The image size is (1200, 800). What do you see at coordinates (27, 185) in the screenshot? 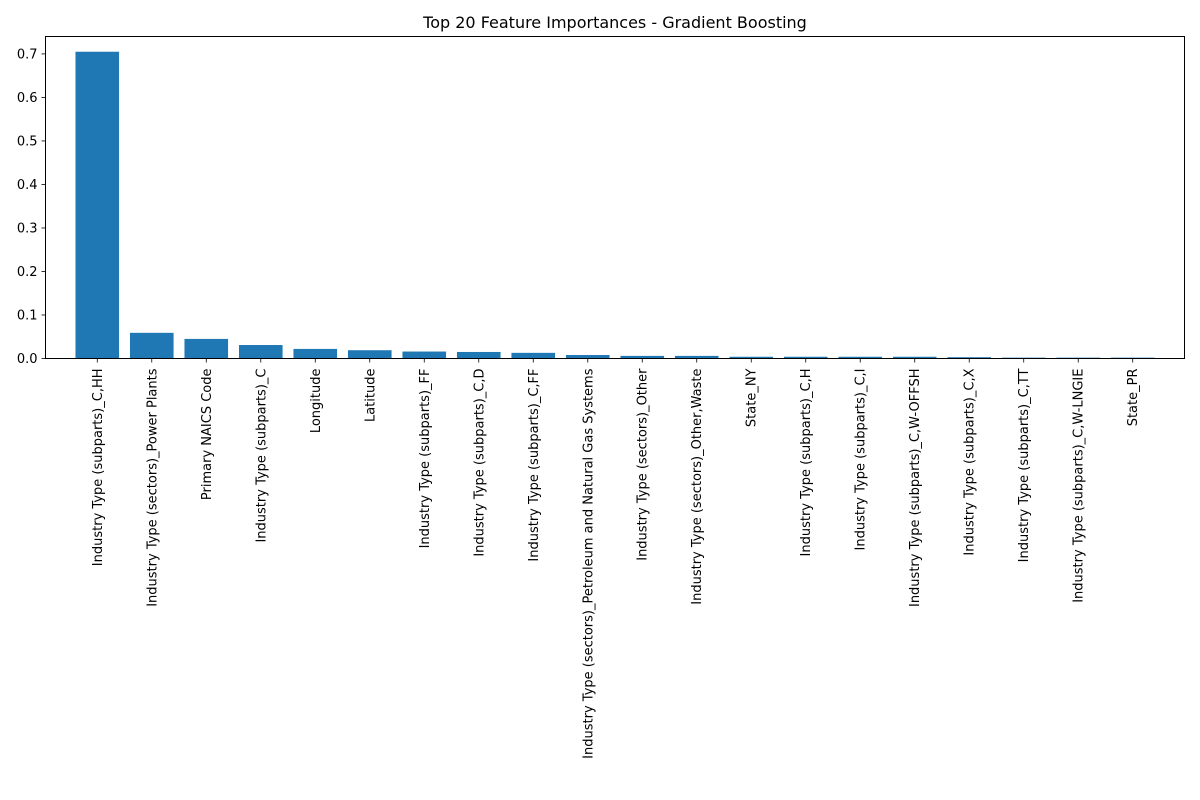
I see `y-tick-label: 0.4` at bounding box center [27, 185].